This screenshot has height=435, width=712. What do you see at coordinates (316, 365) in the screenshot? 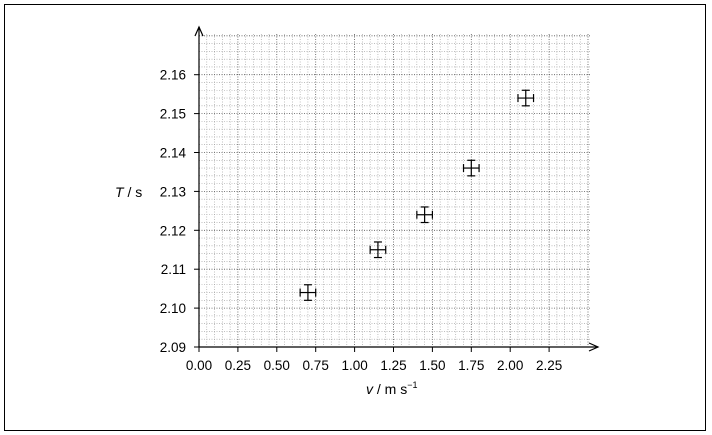
I see `x-tick-label: 0.75` at bounding box center [316, 365].